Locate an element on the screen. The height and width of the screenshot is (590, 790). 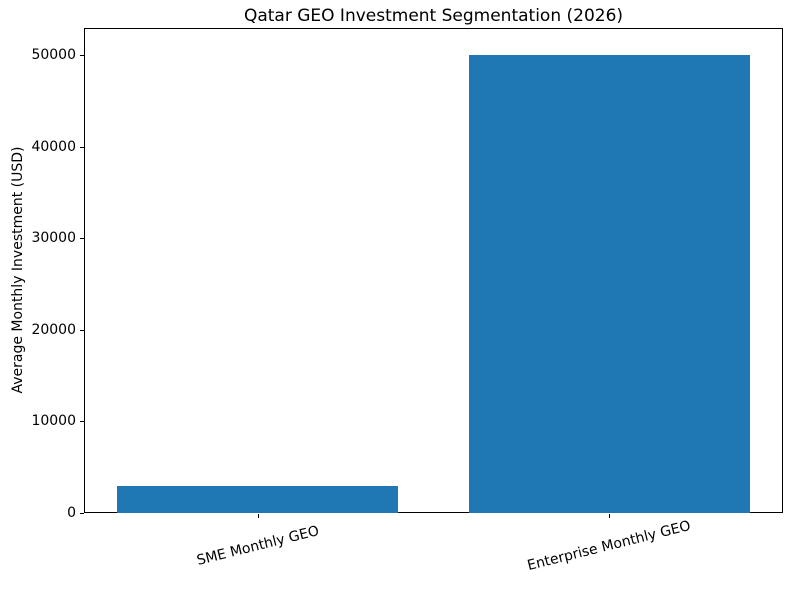
y-tick-label: 30000 is located at coordinates (53, 238).